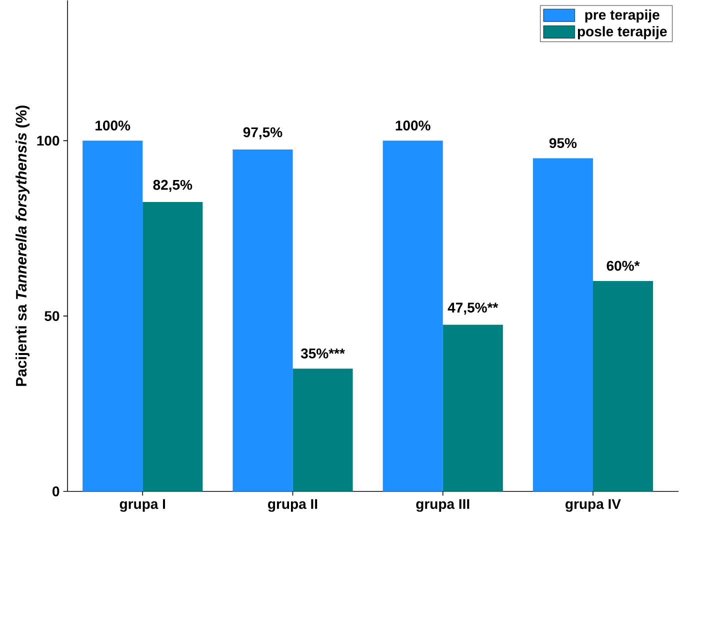 The width and height of the screenshot is (706, 618). What do you see at coordinates (48, 141) in the screenshot?
I see `y-tick-label: 100` at bounding box center [48, 141].